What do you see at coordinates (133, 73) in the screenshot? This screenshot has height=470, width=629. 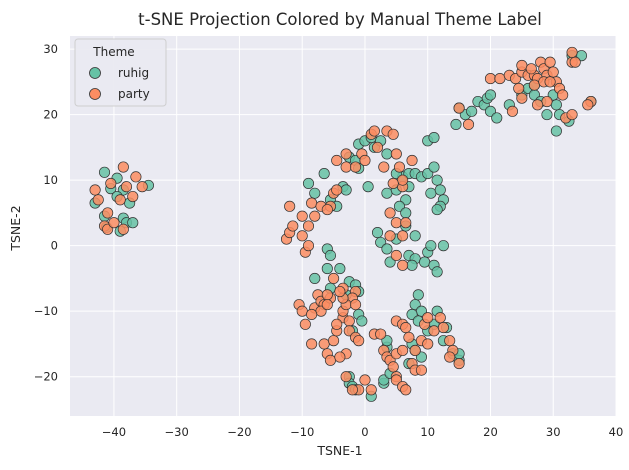 I see `legend-label-ruhig: ruhig` at bounding box center [133, 73].